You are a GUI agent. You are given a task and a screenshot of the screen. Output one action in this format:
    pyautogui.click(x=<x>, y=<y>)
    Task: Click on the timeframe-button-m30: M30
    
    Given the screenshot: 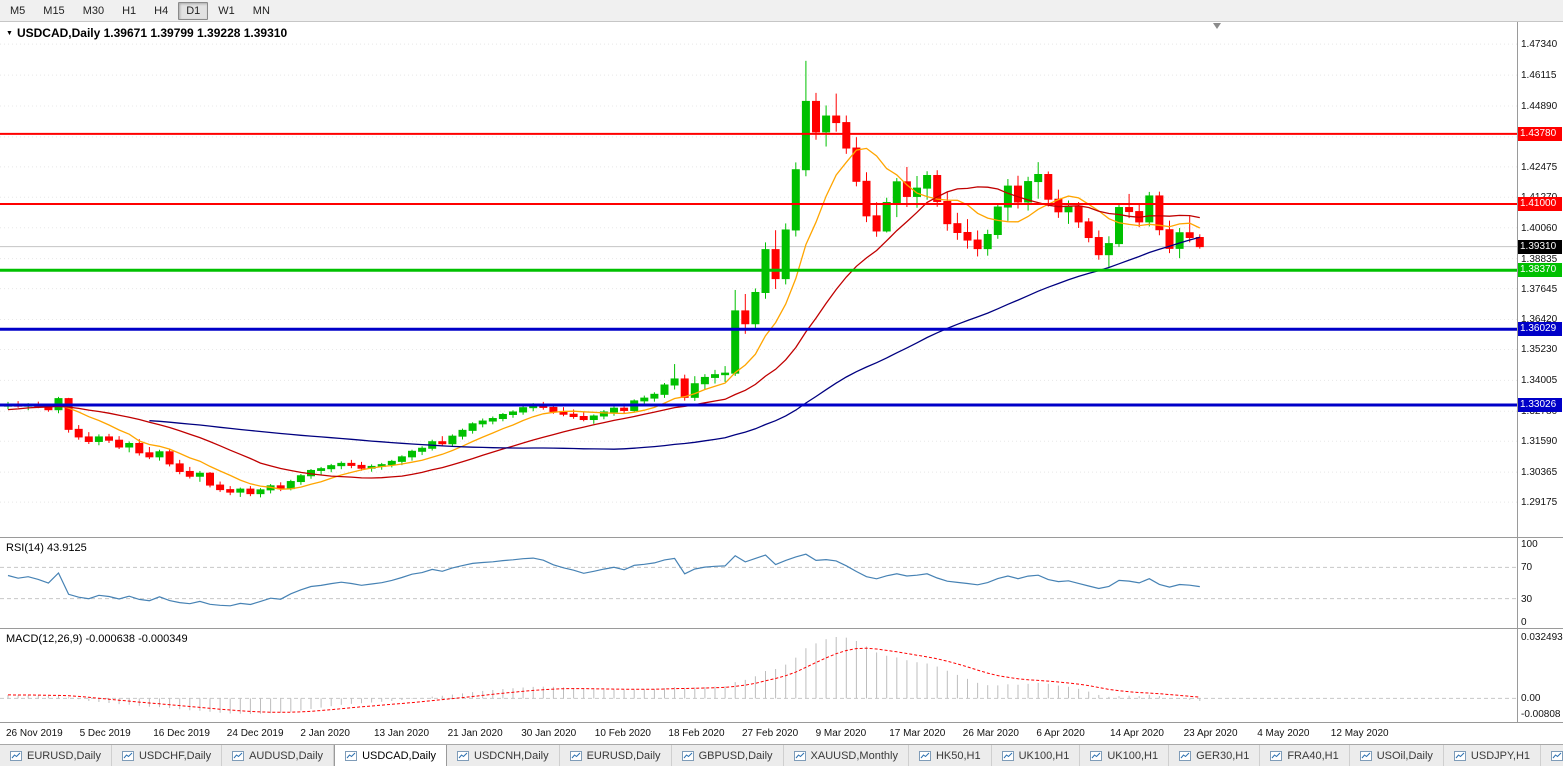 What is the action you would take?
    pyautogui.click(x=93, y=10)
    